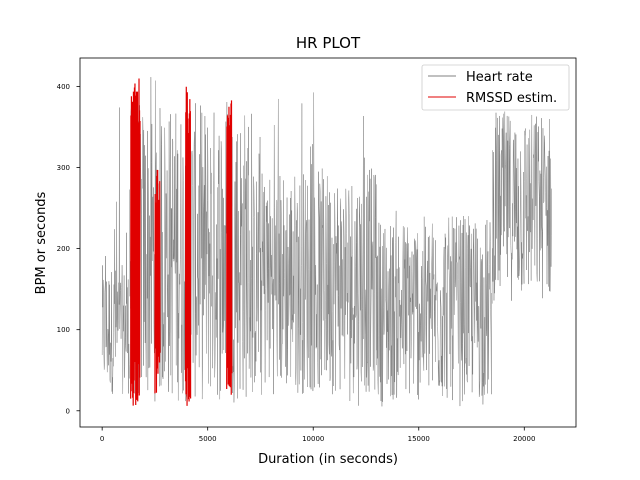  What do you see at coordinates (328, 43) in the screenshot?
I see `chart-title: HR PLOT` at bounding box center [328, 43].